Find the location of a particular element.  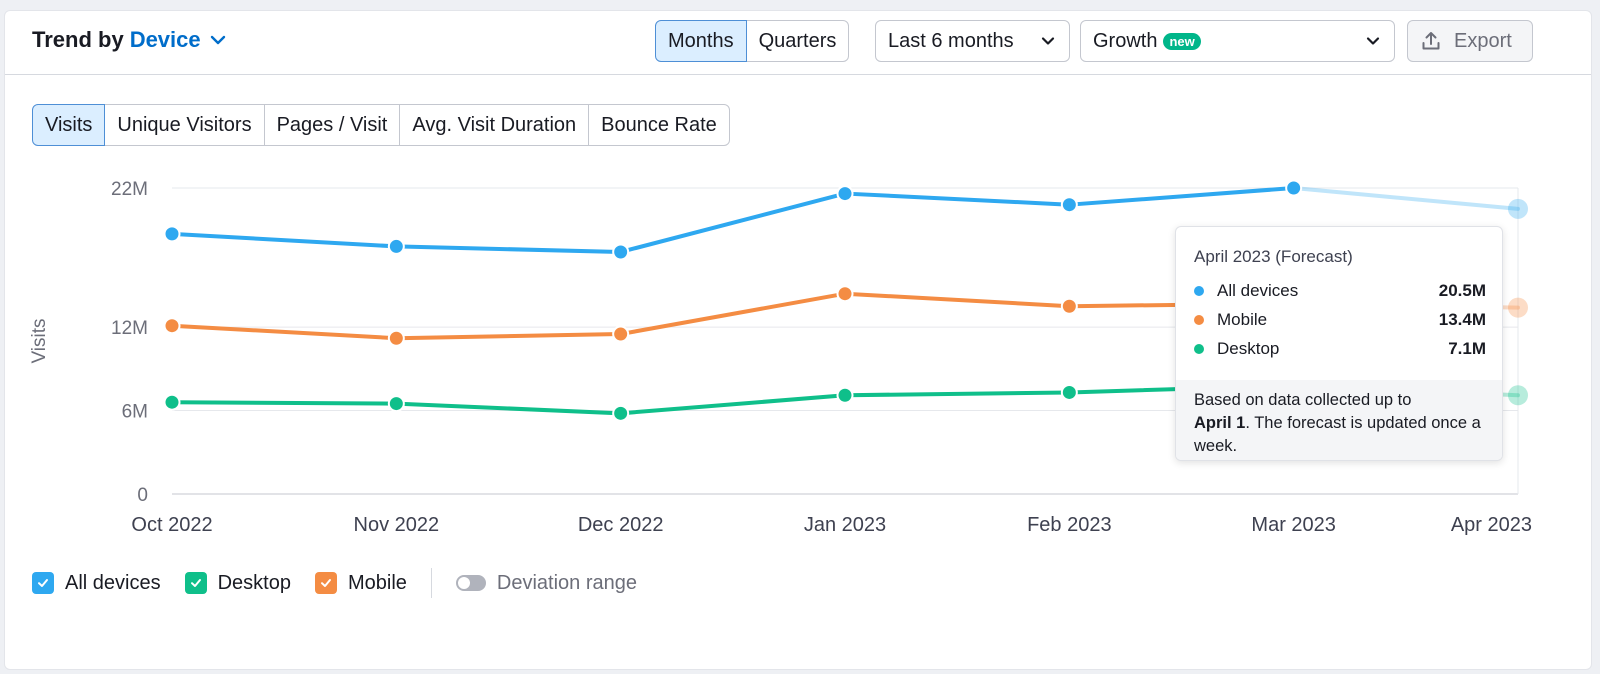

deviation-range-toggle: Deviation range is located at coordinates (546, 583).